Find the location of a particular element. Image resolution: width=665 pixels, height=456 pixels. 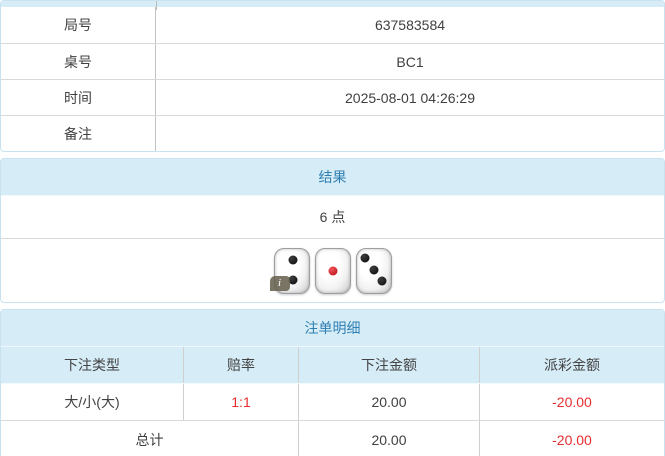

time-label: 时间 is located at coordinates (78, 97).